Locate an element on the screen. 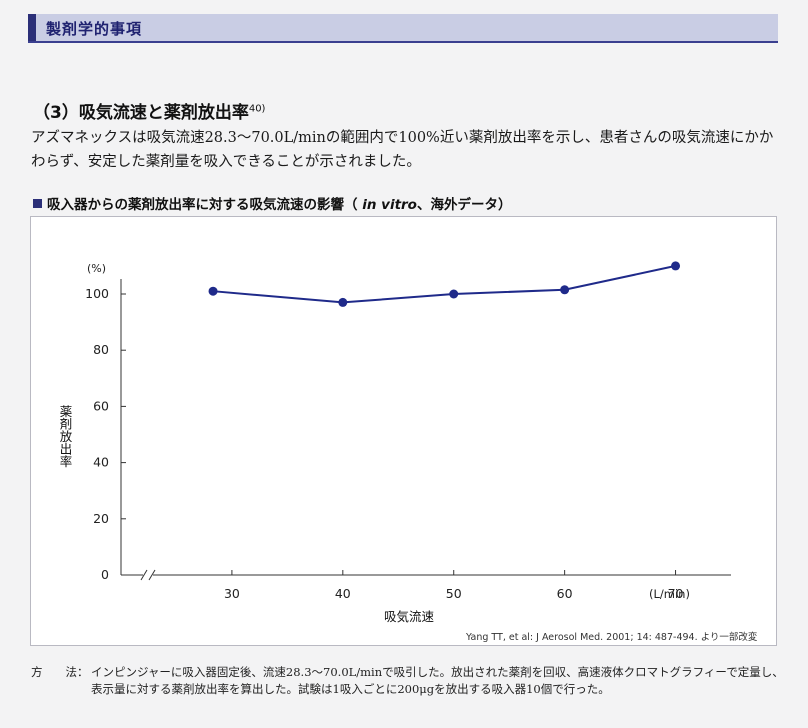  series-line is located at coordinates (444, 284).